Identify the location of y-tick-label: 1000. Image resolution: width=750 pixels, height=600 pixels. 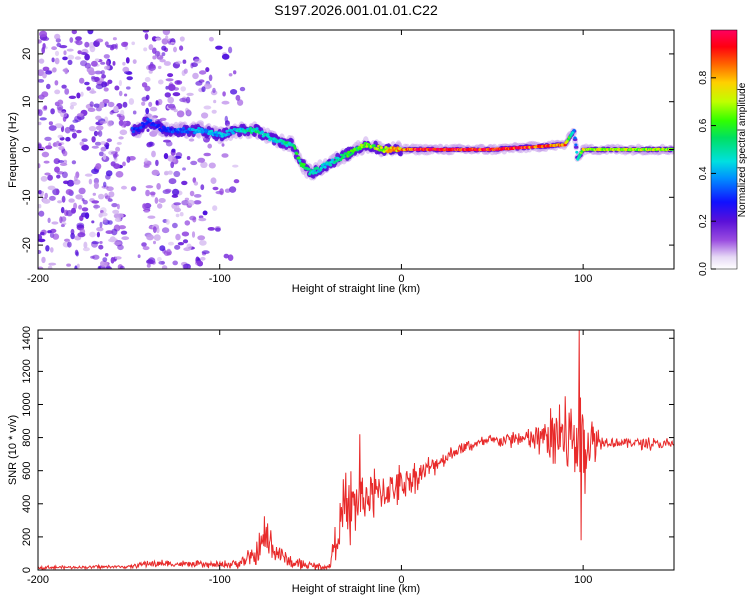
(27, 404).